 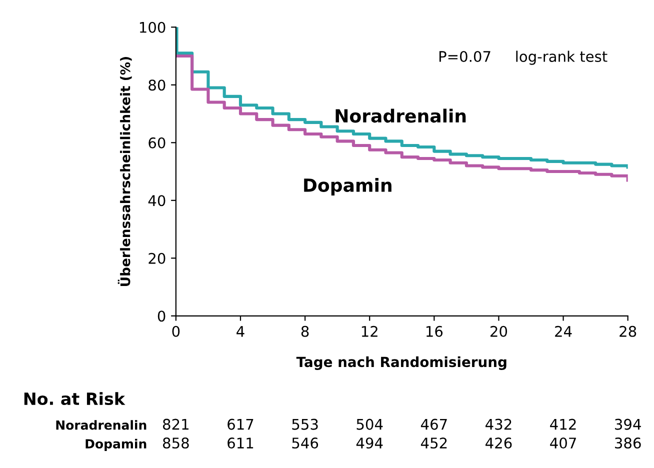 I want to click on series-label: Noradrenalin, so click(x=401, y=115).